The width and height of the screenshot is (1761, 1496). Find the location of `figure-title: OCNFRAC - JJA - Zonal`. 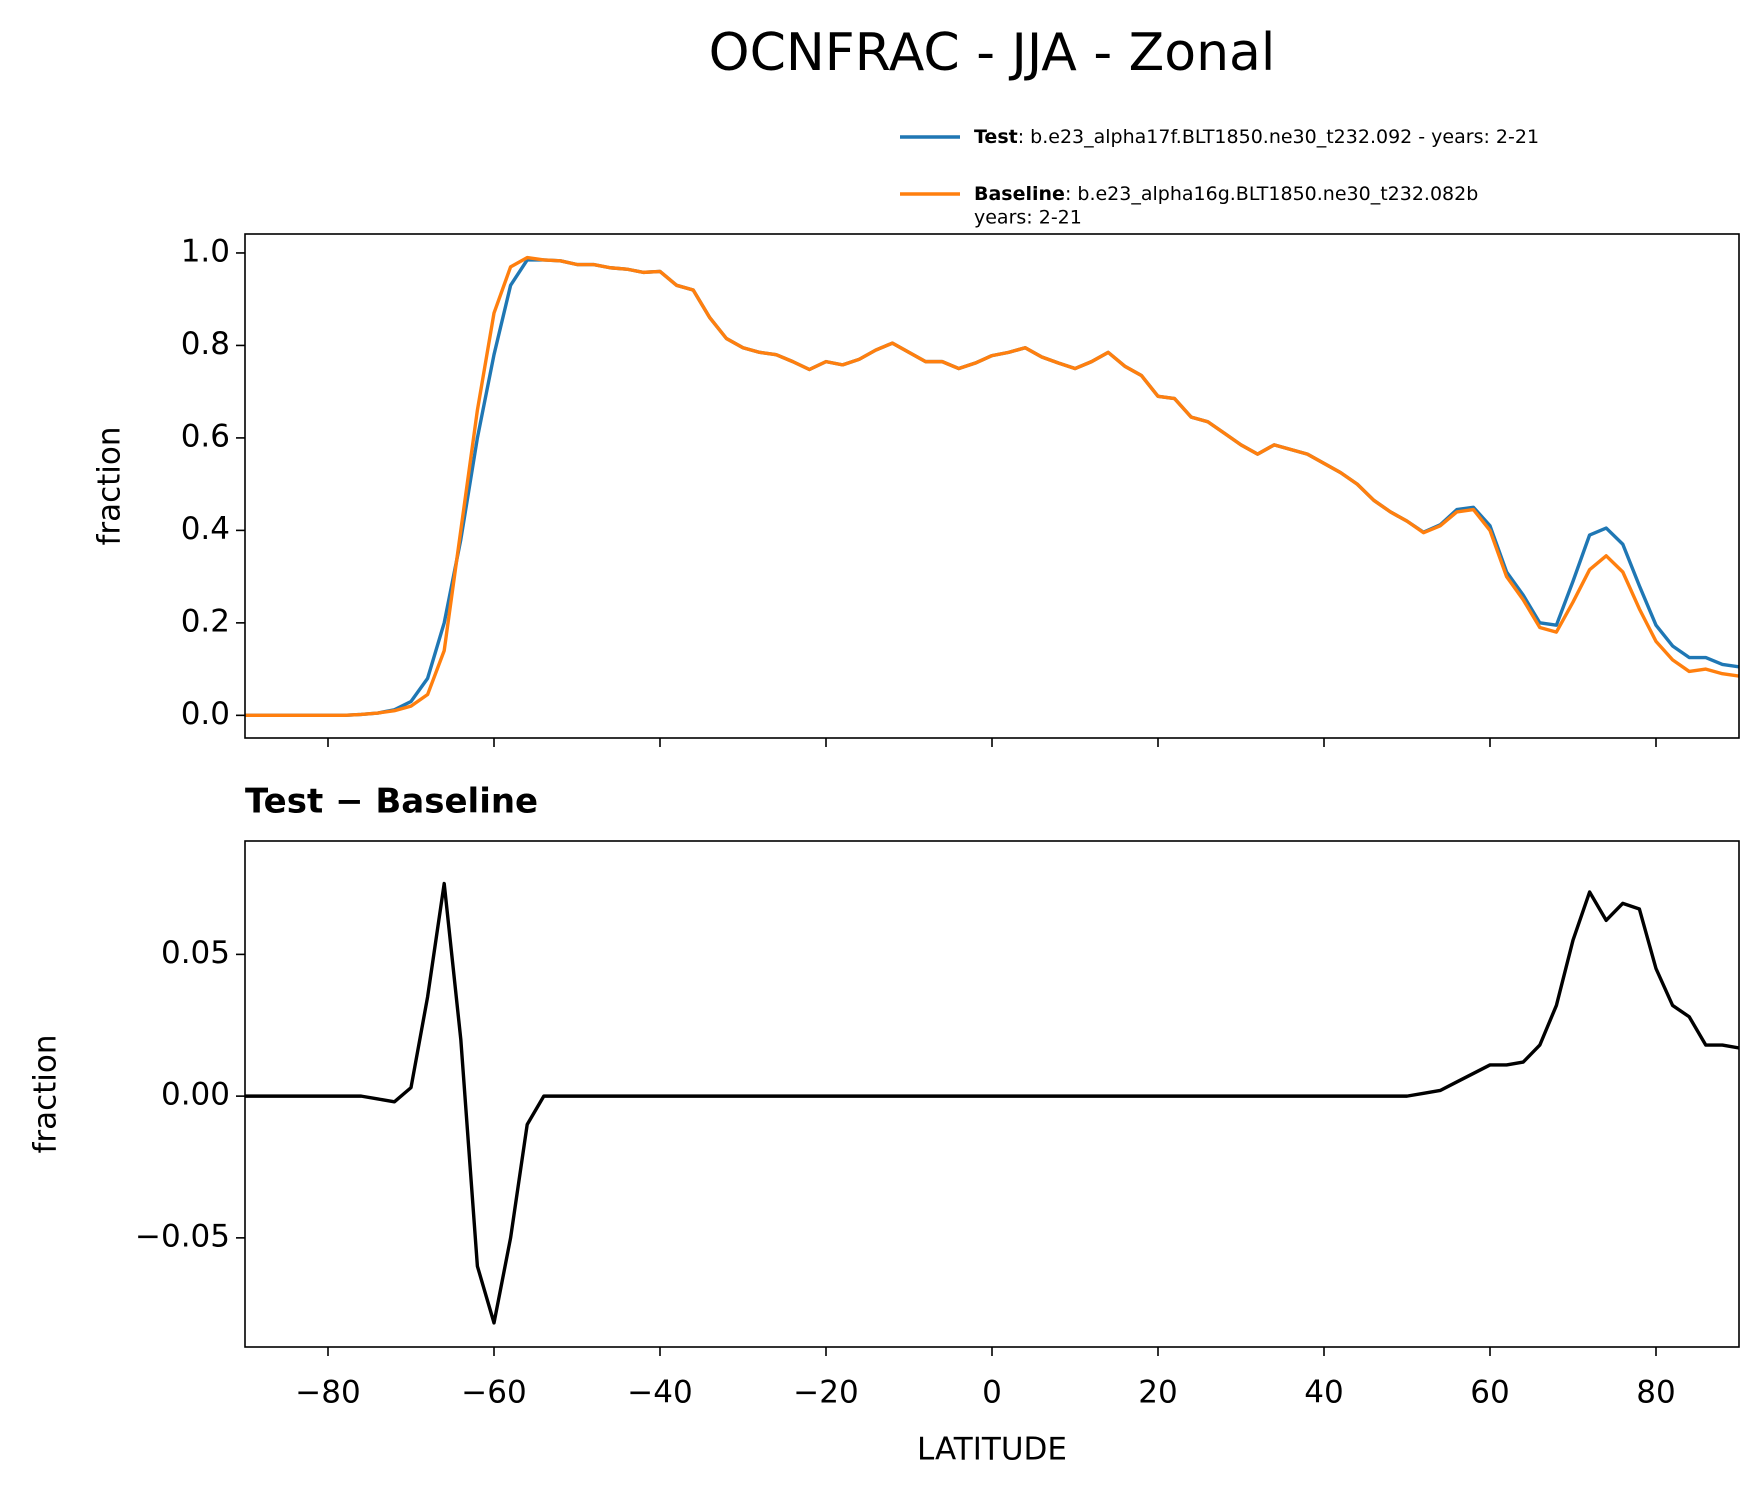

figure-title: OCNFRAC - JJA - Zonal is located at coordinates (992, 53).